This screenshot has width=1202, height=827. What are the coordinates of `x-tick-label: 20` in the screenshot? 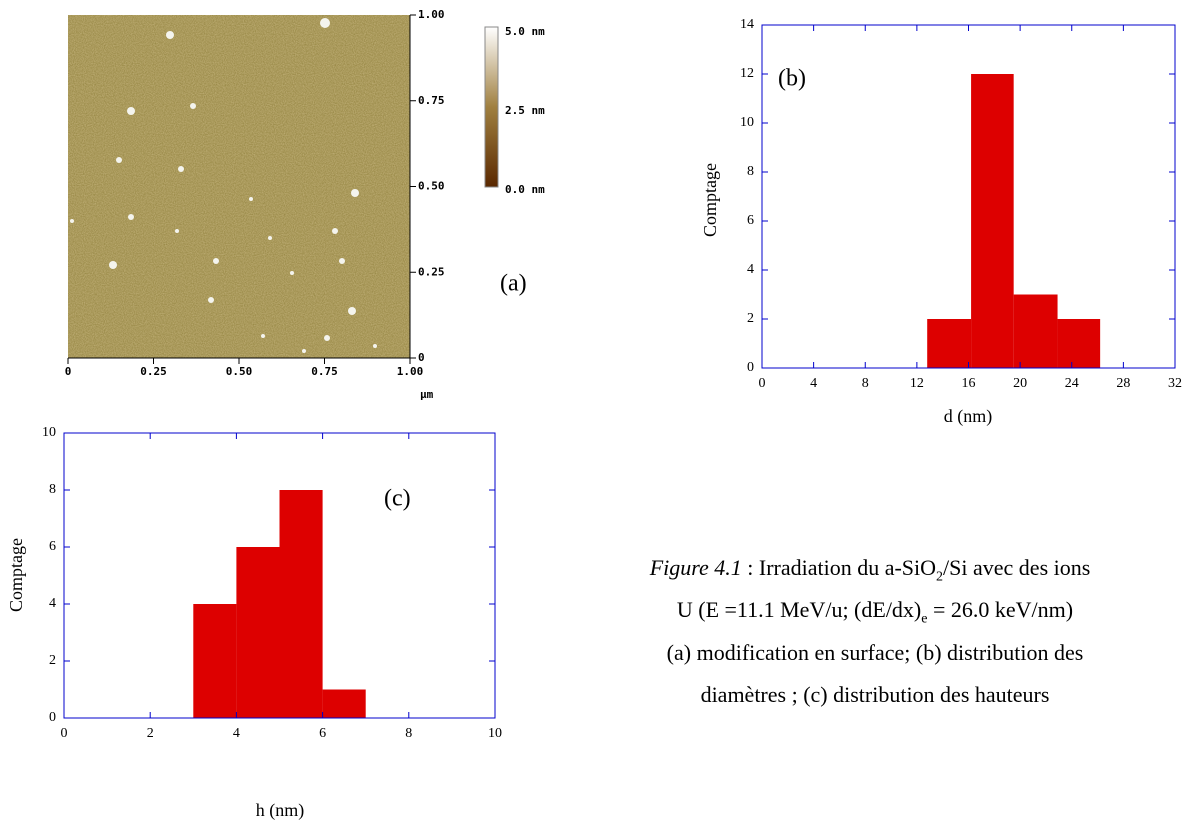 It's located at (1020, 383).